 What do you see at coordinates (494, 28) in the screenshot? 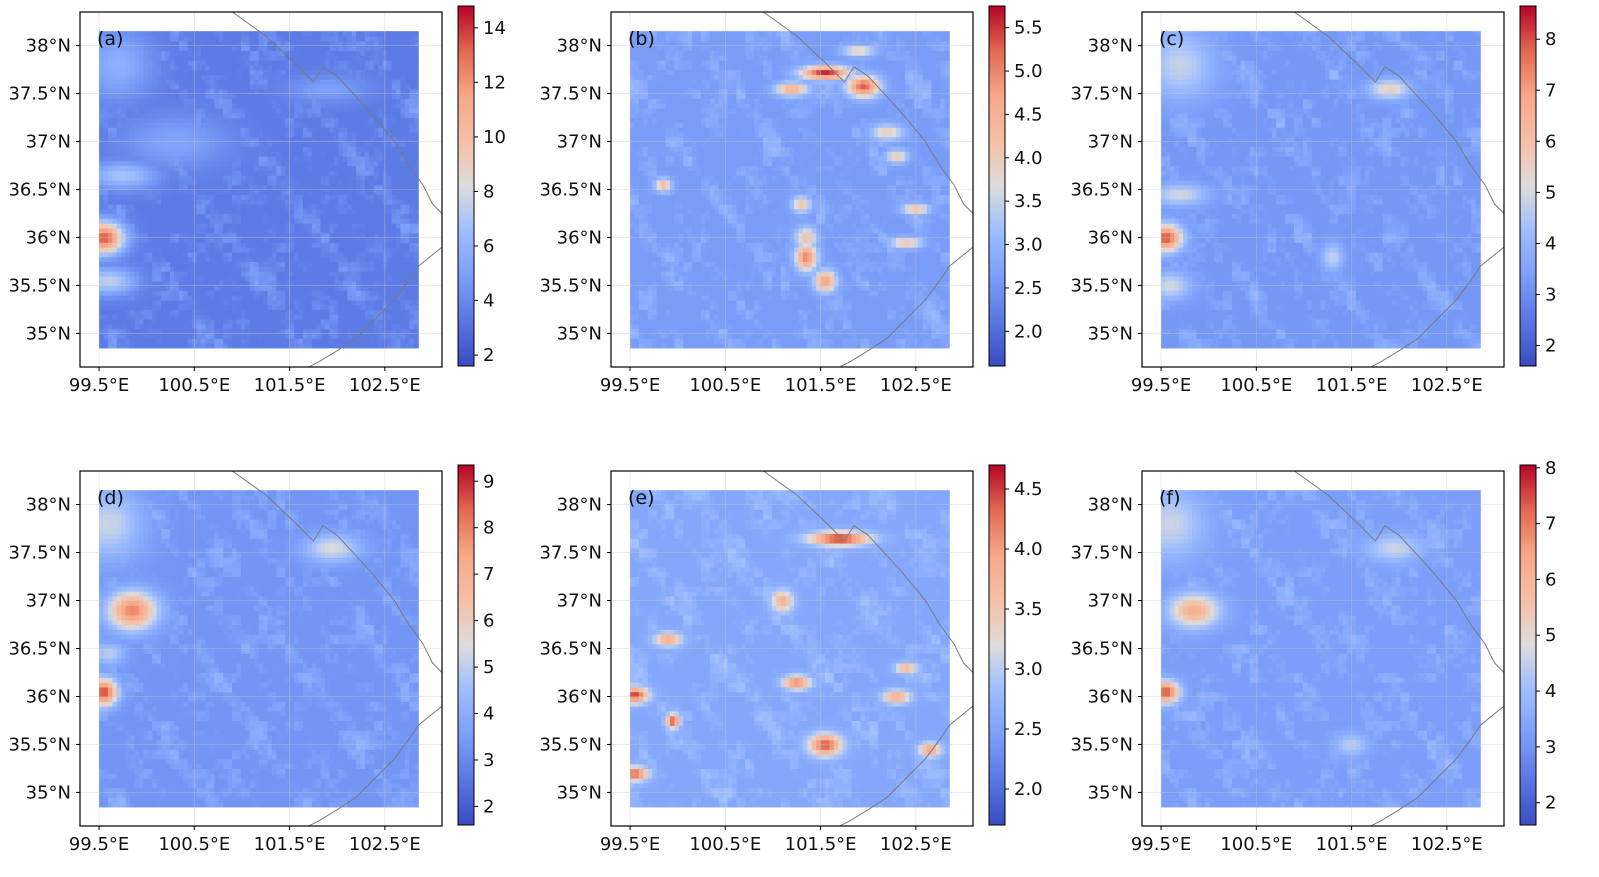
I see `colorbar-tick-label: 14` at bounding box center [494, 28].